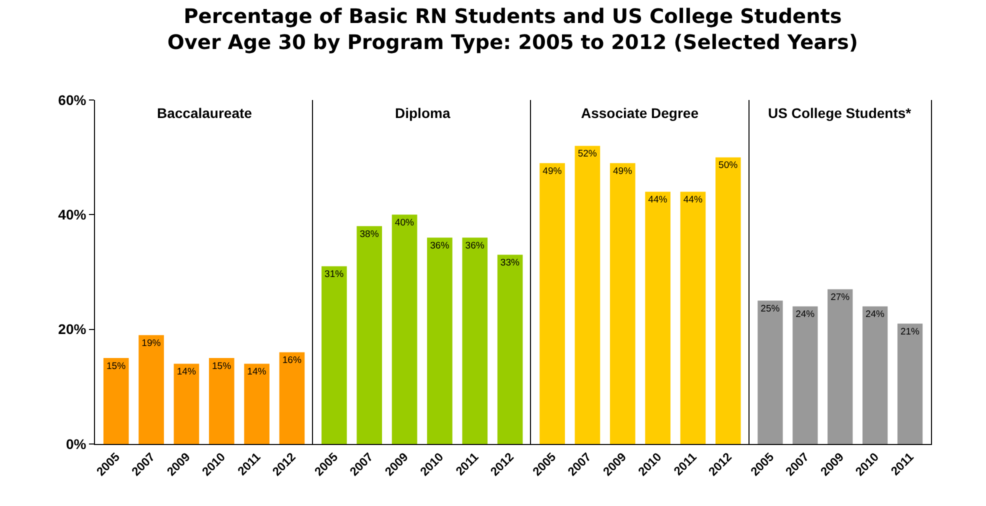 Image resolution: width=986 pixels, height=506 pixels. What do you see at coordinates (370, 234) in the screenshot?
I see `data-label: 38%` at bounding box center [370, 234].